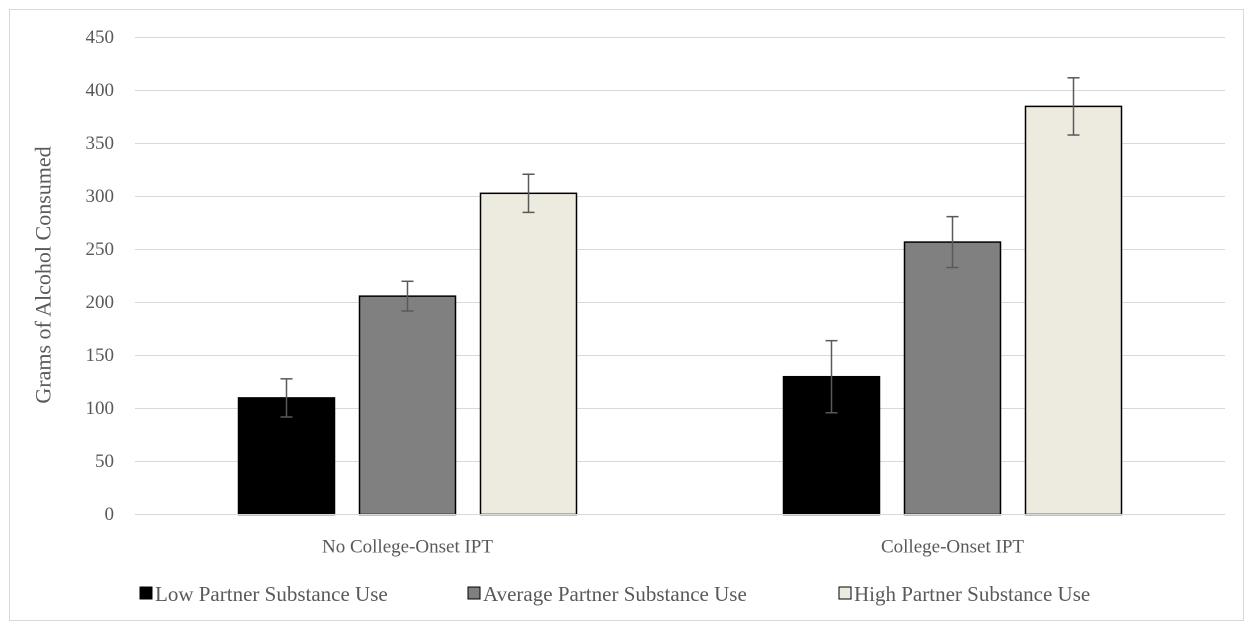 The width and height of the screenshot is (1253, 628). I want to click on x-axis-categories: No College-Onset IPT College-Onset IPT, so click(673, 547).